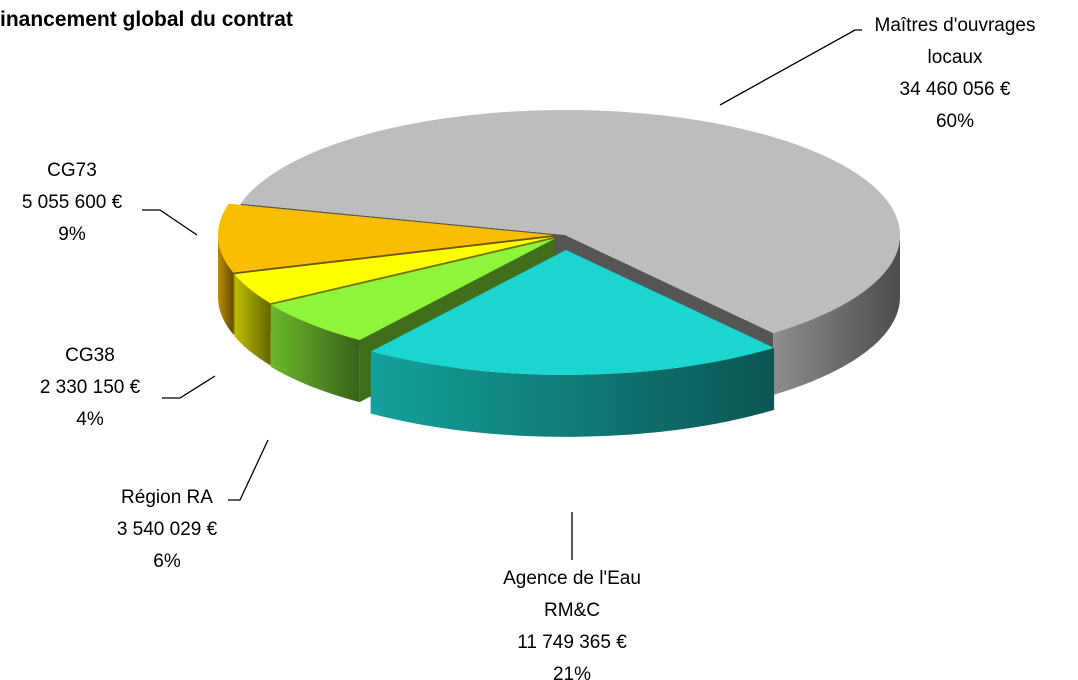  What do you see at coordinates (72, 234) in the screenshot?
I see `slice-value: 9%` at bounding box center [72, 234].